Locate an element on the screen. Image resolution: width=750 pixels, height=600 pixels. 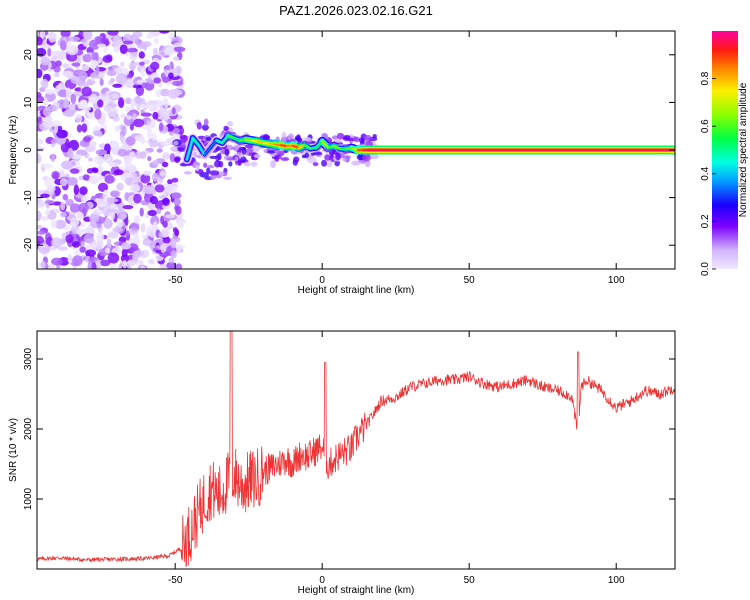
colorbar-tick-label: 0.2 is located at coordinates (705, 221).